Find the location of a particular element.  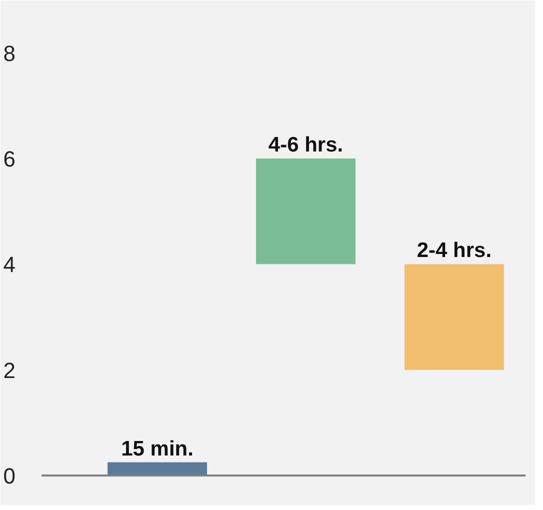

y-tick-label: 8 is located at coordinates (9, 53).